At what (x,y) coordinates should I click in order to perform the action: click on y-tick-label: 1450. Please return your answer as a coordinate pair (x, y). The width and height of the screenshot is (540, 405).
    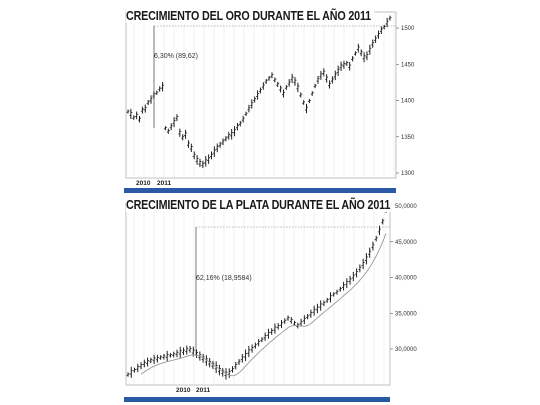
    Looking at the image, I should click on (408, 65).